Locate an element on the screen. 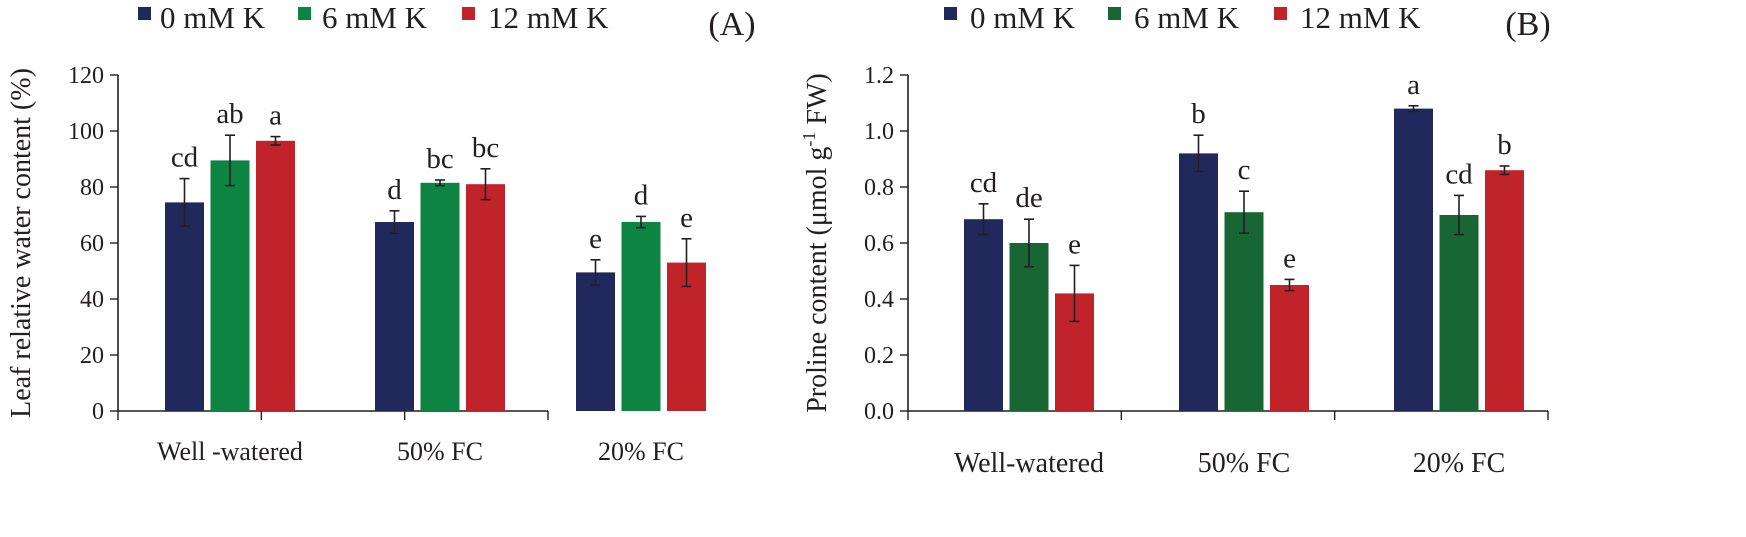  y-axis-title: Proline content (μmol g-1 FW) is located at coordinates (816, 243).